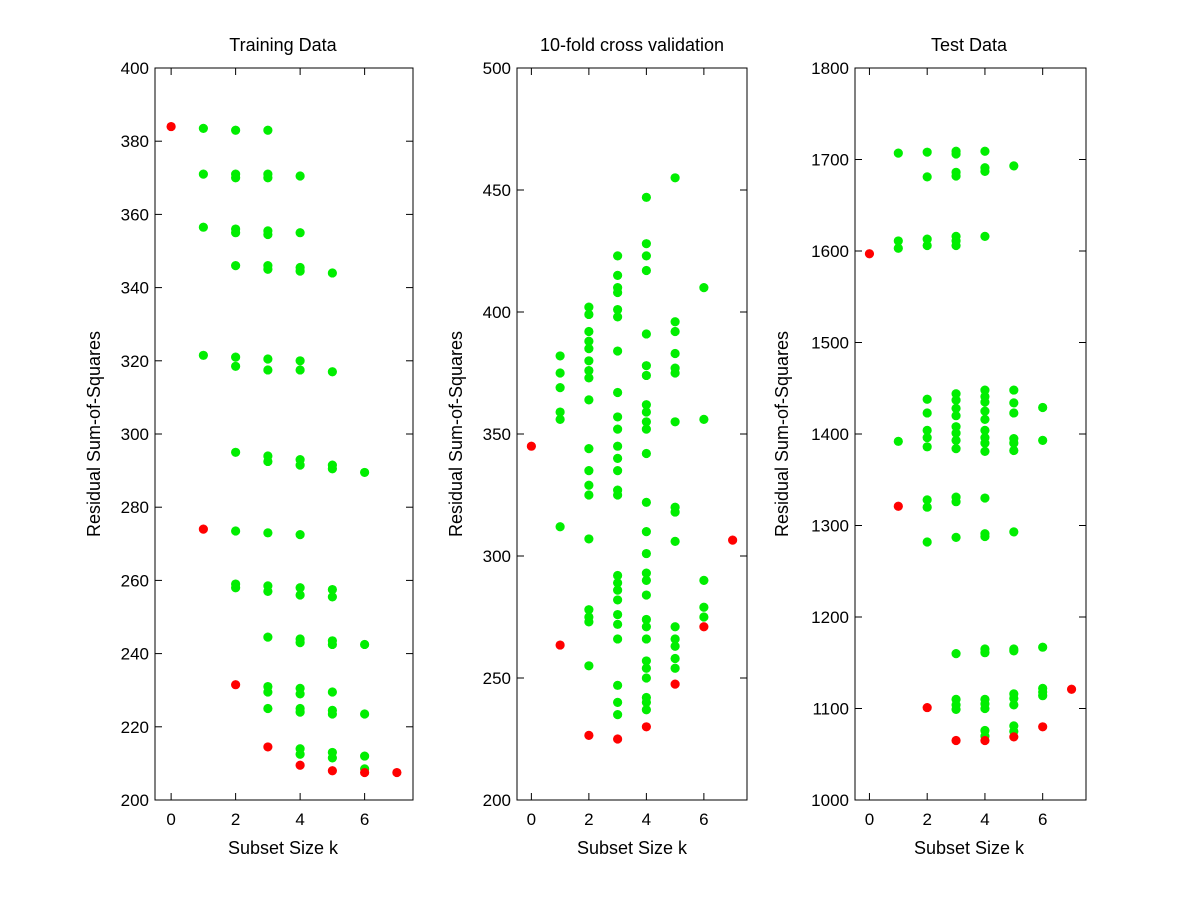 The image size is (1200, 905). I want to click on y-tick-label: 380, so click(135, 141).